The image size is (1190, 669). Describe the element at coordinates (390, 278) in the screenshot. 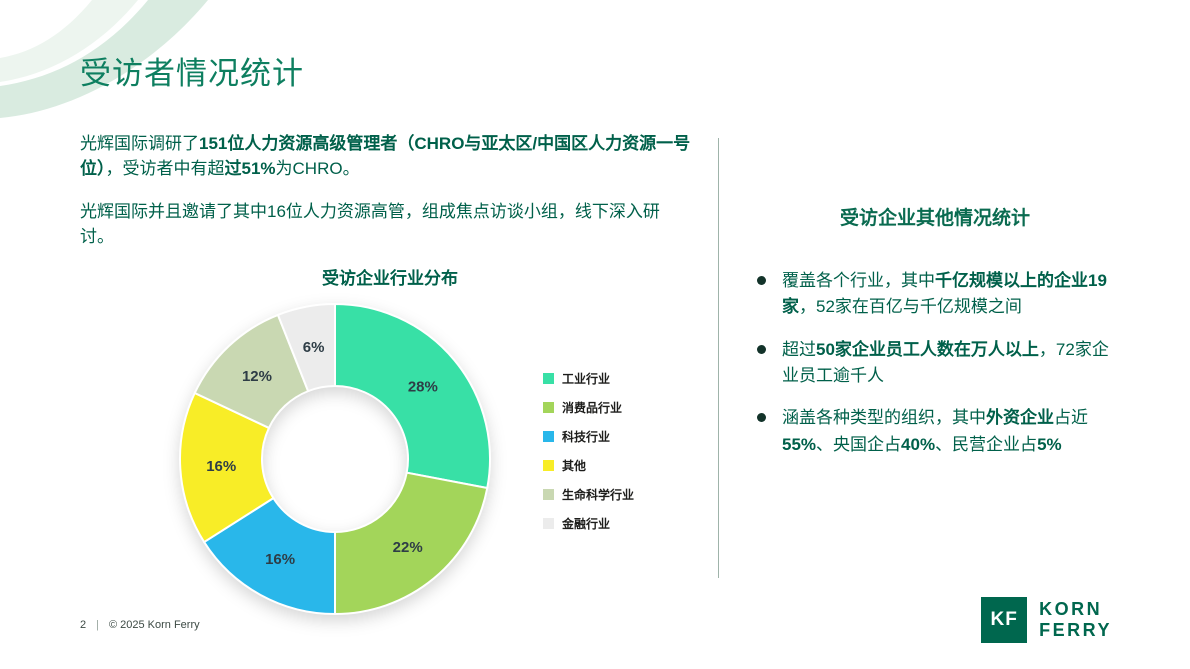

I see `chart-title: 受访企业行业分布` at that location.